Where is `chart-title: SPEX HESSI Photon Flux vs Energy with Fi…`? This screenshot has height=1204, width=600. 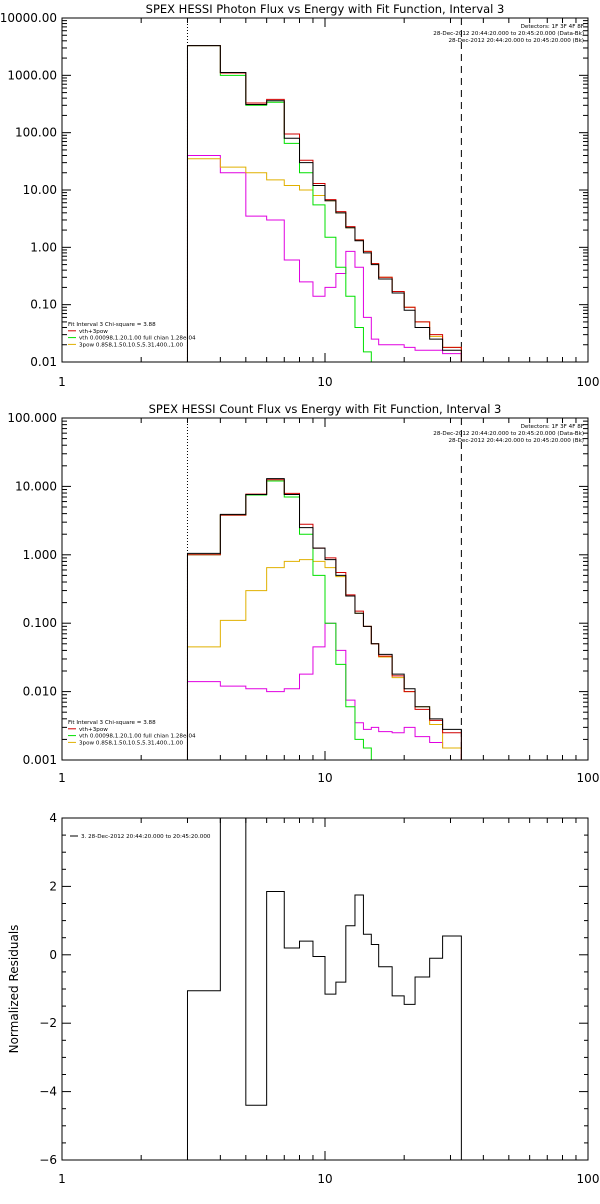 chart-title: SPEX HESSI Photon Flux vs Energy with Fi… is located at coordinates (325, 9).